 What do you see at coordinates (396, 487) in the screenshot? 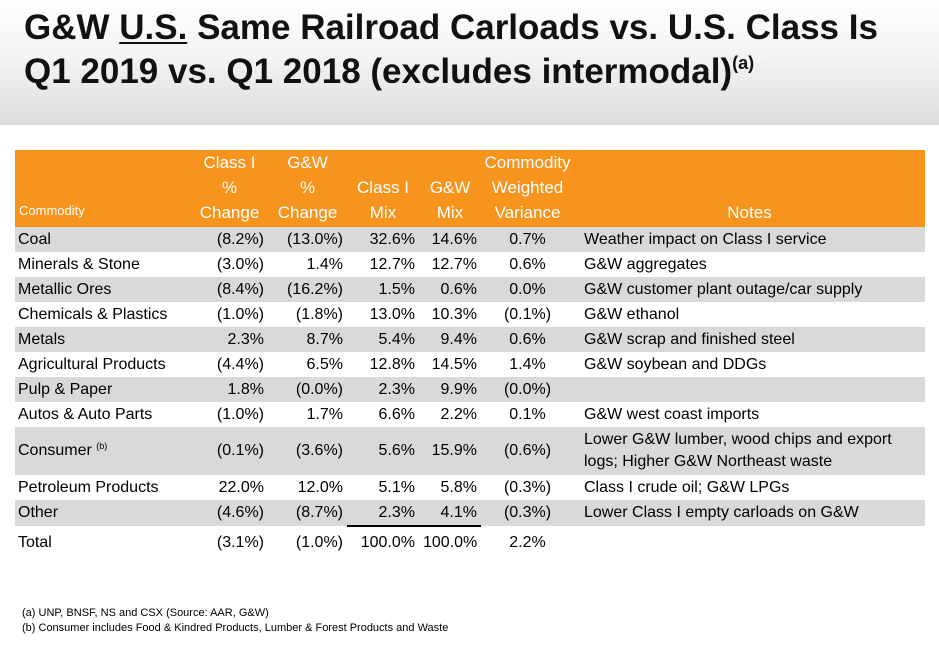
I see `cell-class1-mix: 5.1%` at bounding box center [396, 487].